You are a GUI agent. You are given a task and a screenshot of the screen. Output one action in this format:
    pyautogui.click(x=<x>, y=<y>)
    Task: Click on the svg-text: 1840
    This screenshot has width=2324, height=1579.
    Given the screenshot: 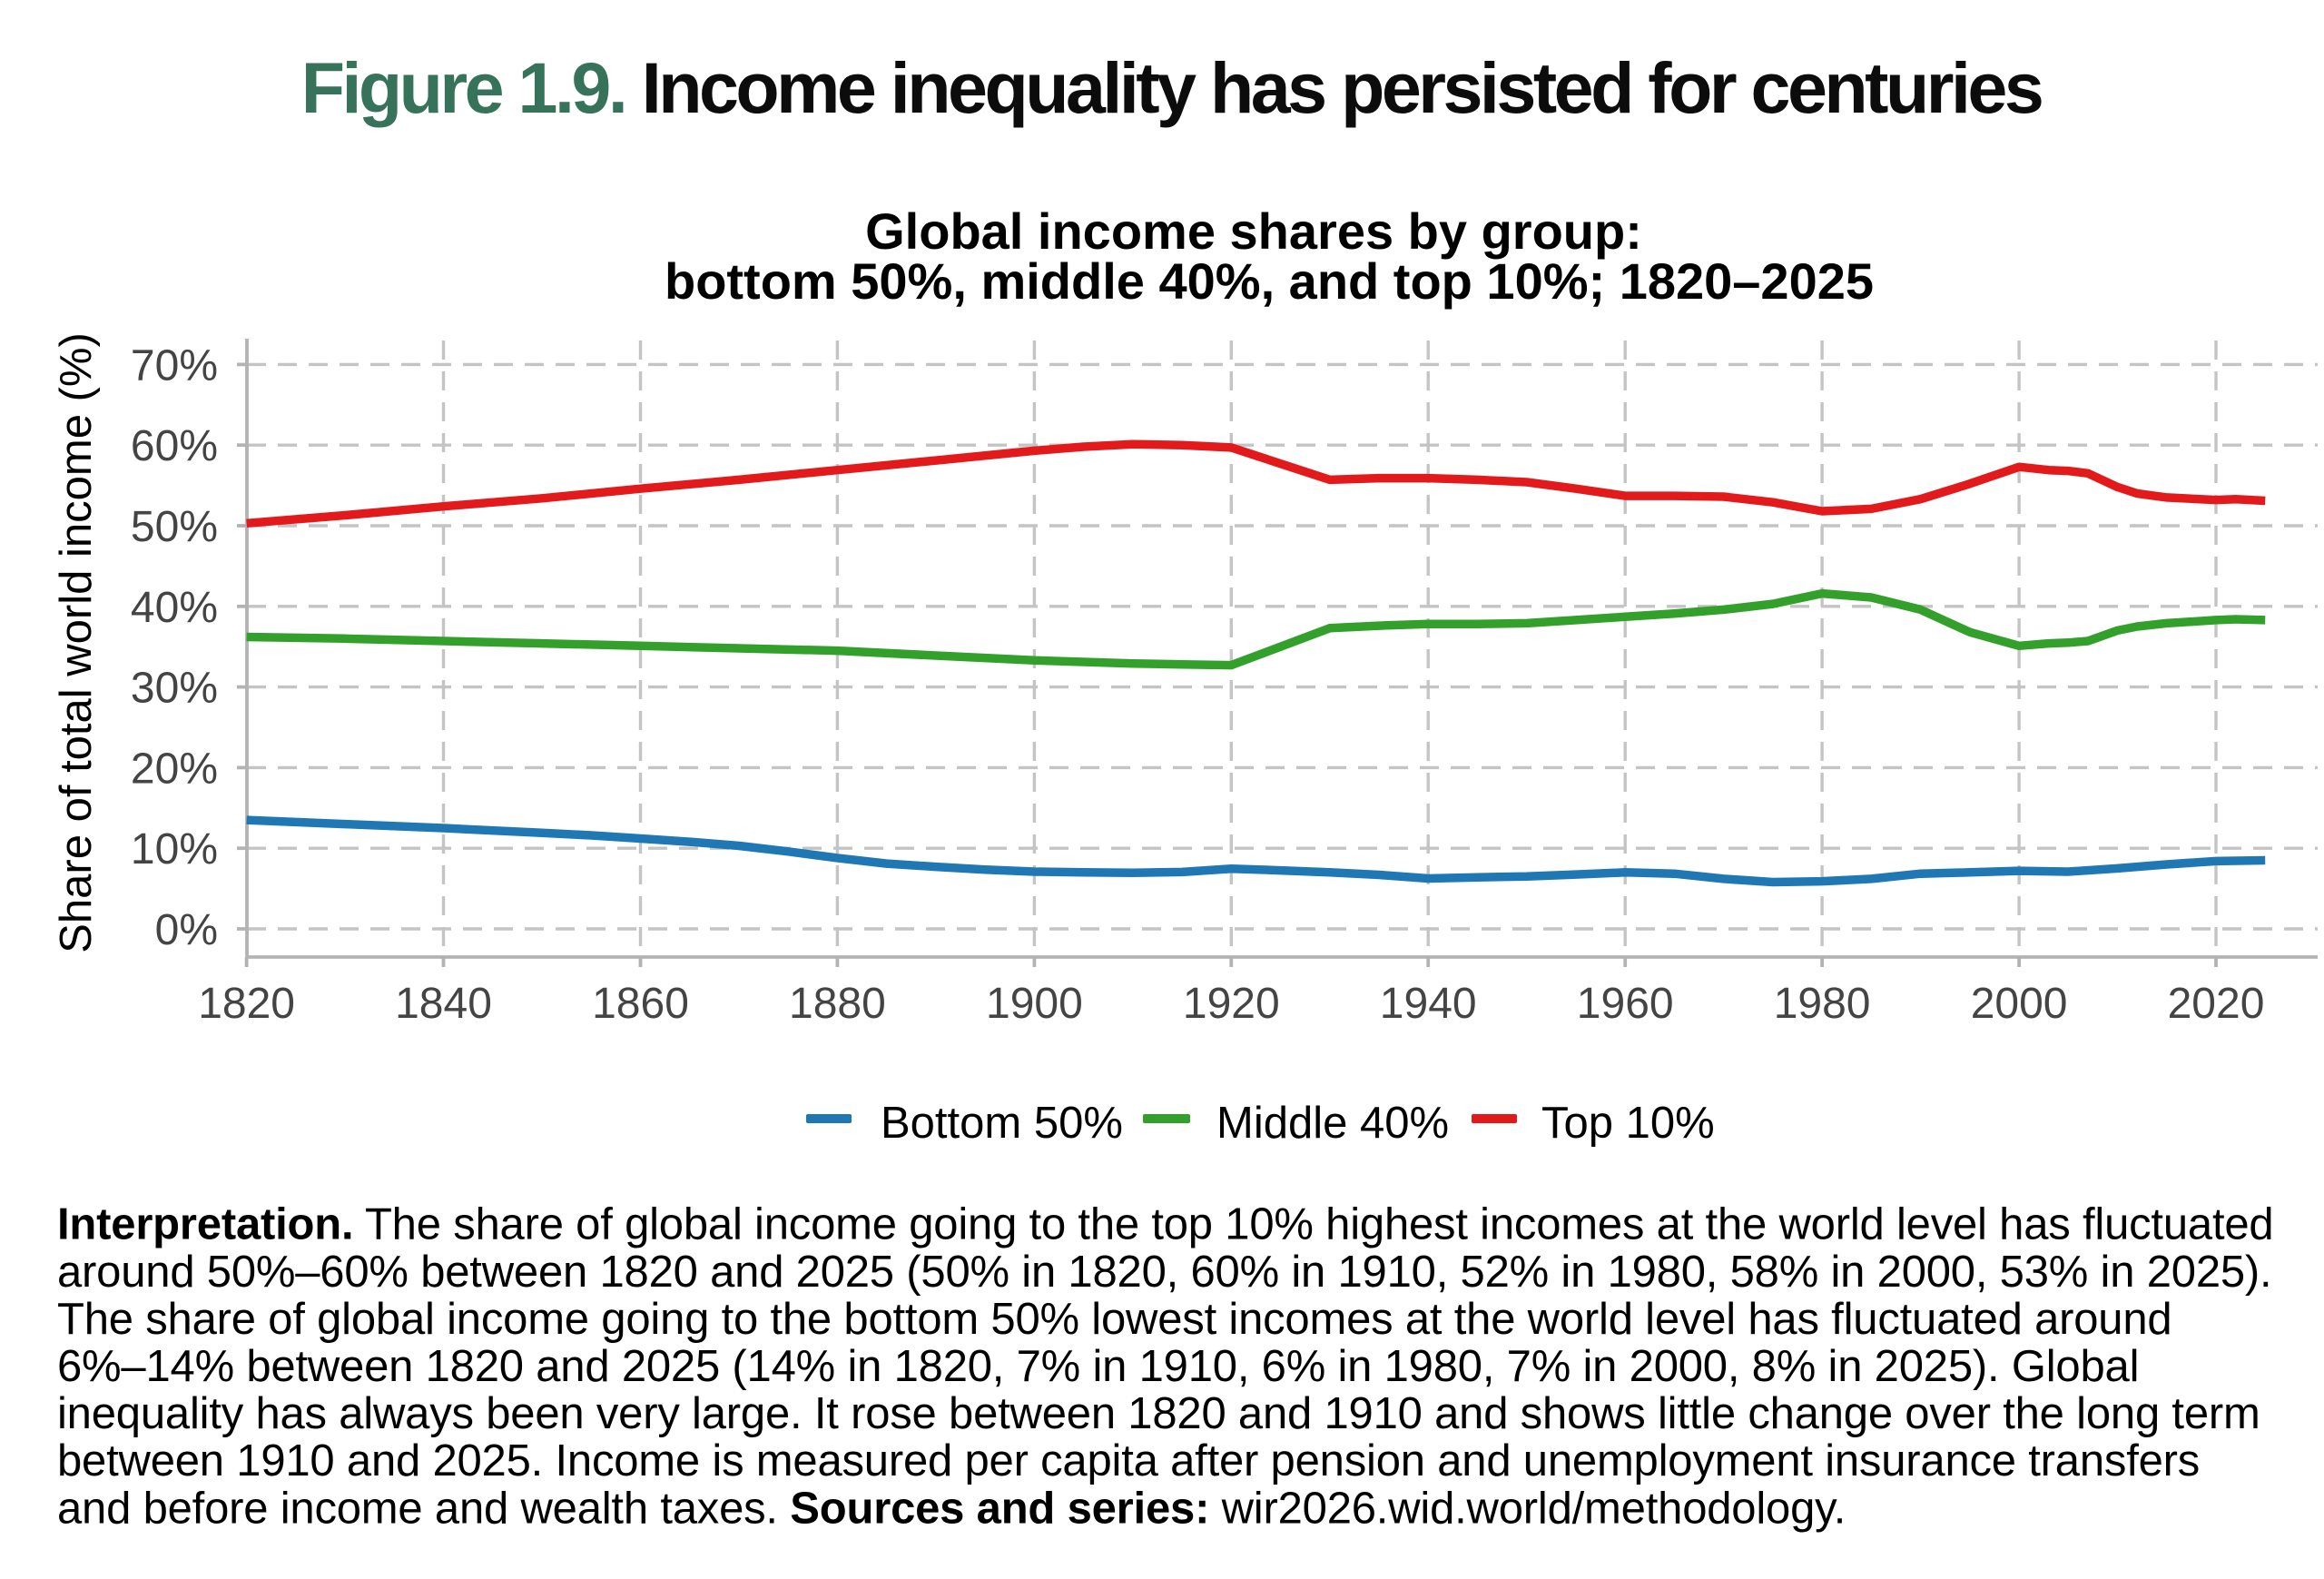 What is the action you would take?
    pyautogui.click(x=443, y=1004)
    